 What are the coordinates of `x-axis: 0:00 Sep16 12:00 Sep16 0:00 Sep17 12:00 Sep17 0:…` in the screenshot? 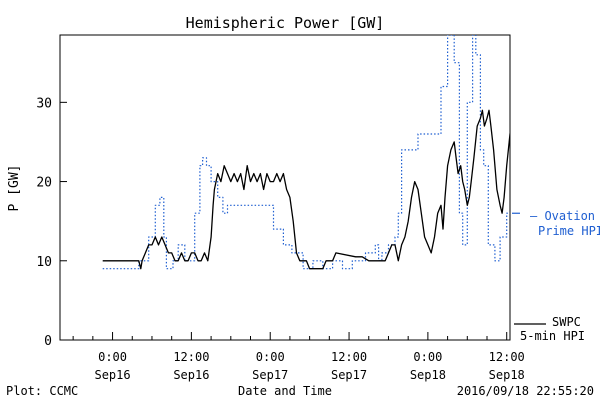 It's located at (298, 357).